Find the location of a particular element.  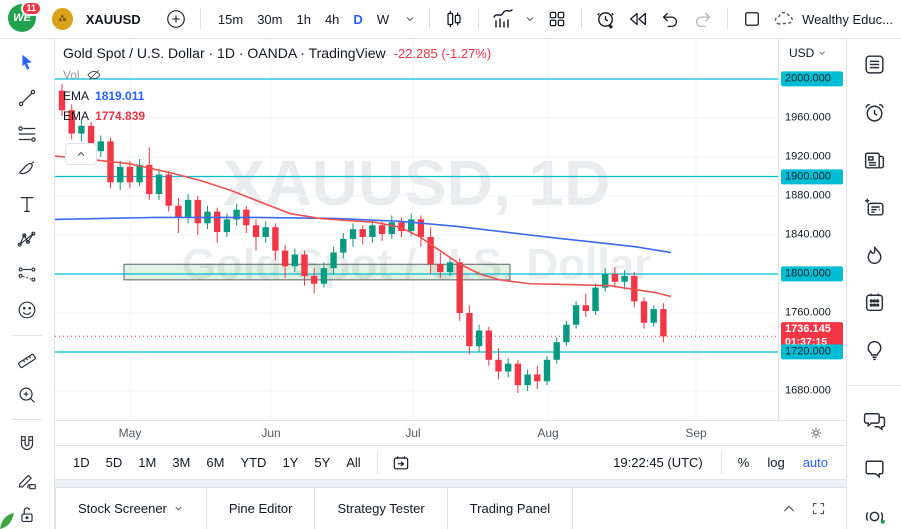

emoji-tool-button is located at coordinates (27, 310).